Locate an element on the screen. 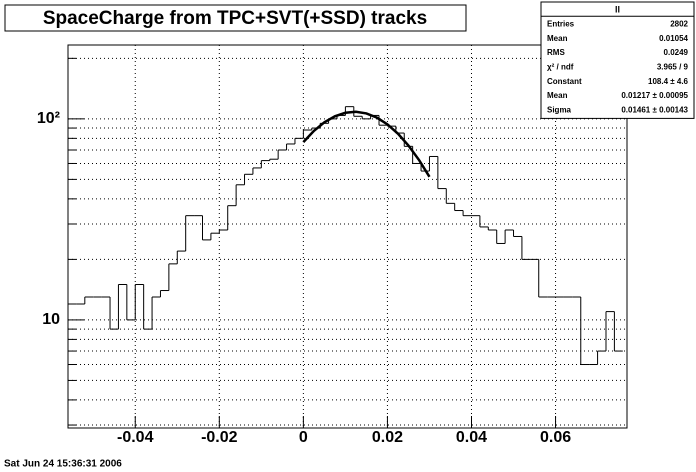 The width and height of the screenshot is (696, 472). stats-value: 0.01054 is located at coordinates (673, 38).